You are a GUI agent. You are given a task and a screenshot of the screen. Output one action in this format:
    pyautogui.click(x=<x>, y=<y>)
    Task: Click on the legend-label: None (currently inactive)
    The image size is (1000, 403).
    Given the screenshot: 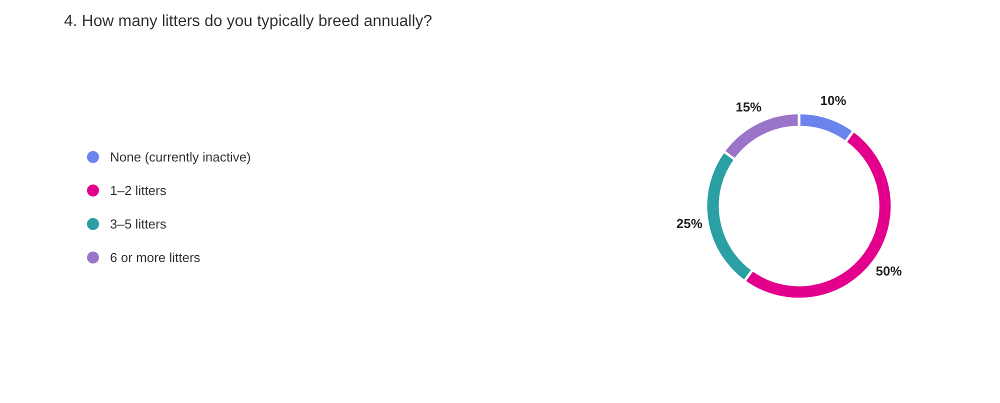 What is the action you would take?
    pyautogui.click(x=180, y=157)
    